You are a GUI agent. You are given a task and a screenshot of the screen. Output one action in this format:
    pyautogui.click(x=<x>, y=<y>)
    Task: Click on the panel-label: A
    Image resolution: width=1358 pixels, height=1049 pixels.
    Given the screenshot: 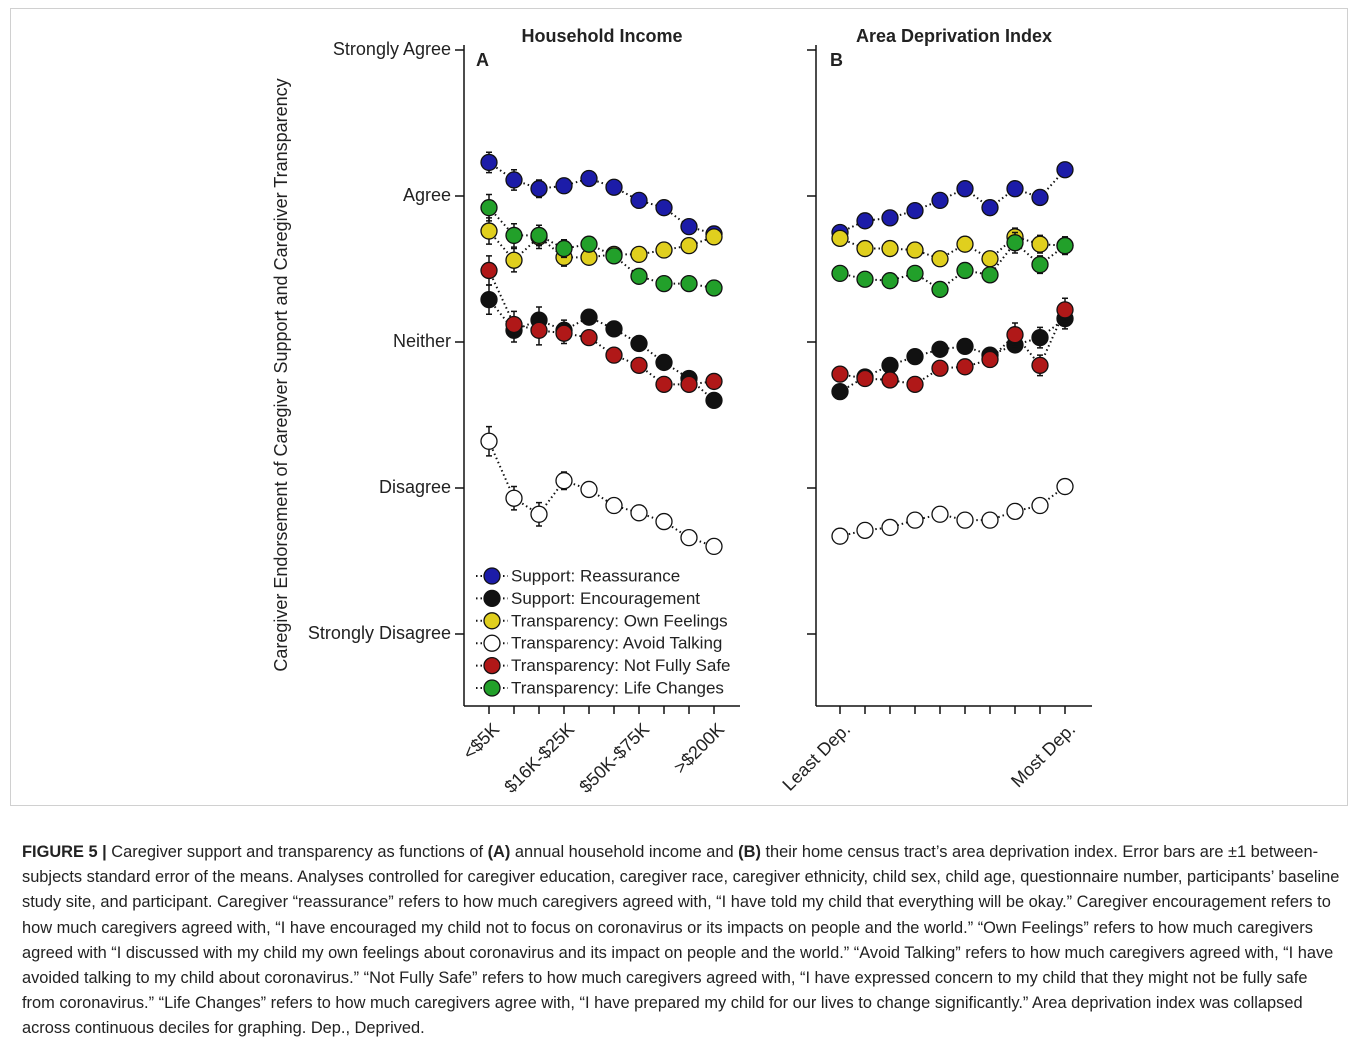 What is the action you would take?
    pyautogui.click(x=482, y=60)
    